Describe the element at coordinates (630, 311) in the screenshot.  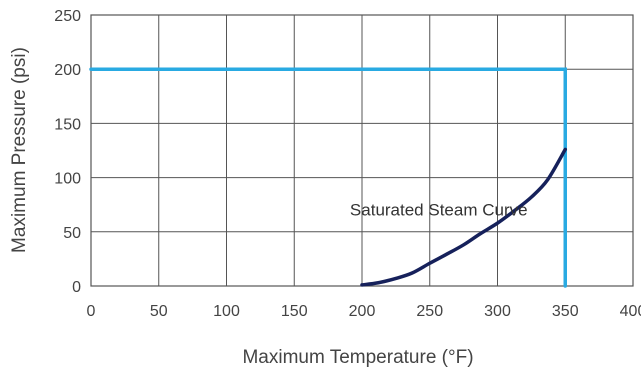
I see `x-tick-label: 400` at that location.